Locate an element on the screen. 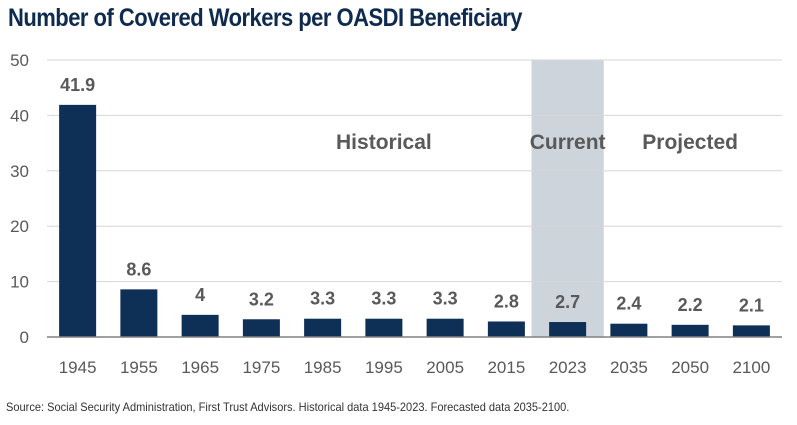  x-tick-label: 1955 is located at coordinates (139, 367).